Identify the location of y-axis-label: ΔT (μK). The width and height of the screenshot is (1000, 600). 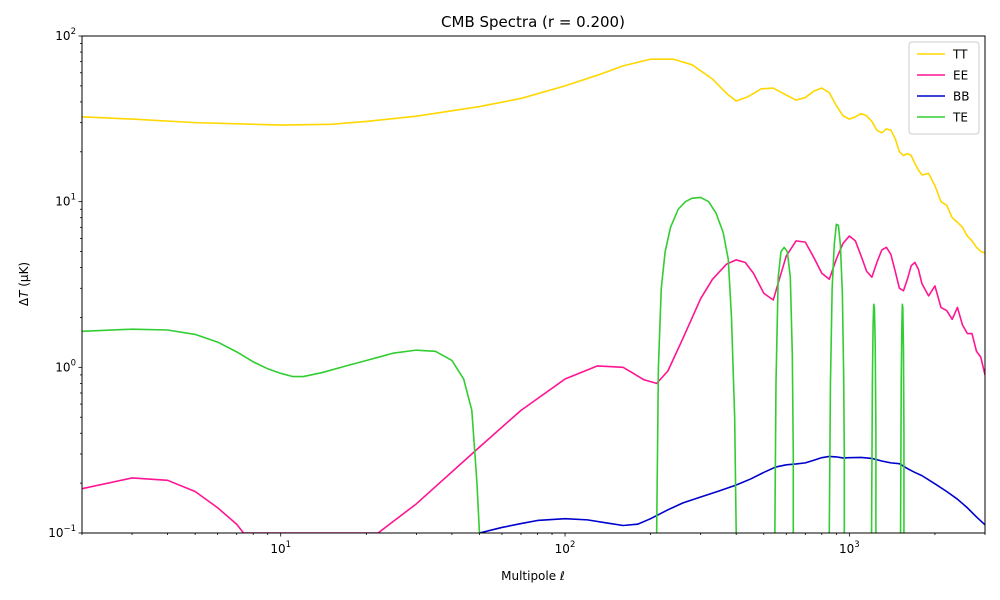
(24, 284).